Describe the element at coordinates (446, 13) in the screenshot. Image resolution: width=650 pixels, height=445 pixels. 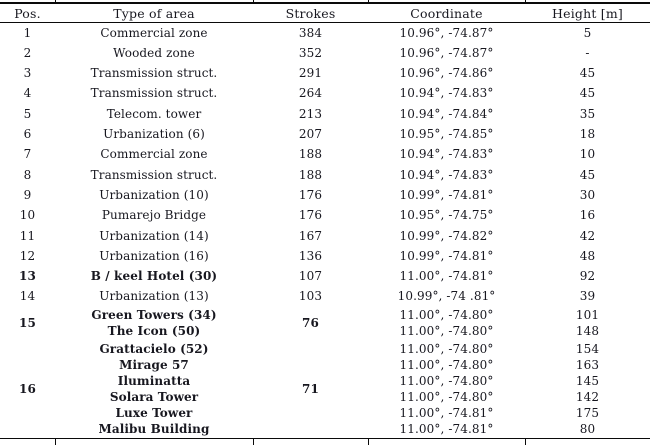
I see `header-coordinate: Coordinate` at that location.